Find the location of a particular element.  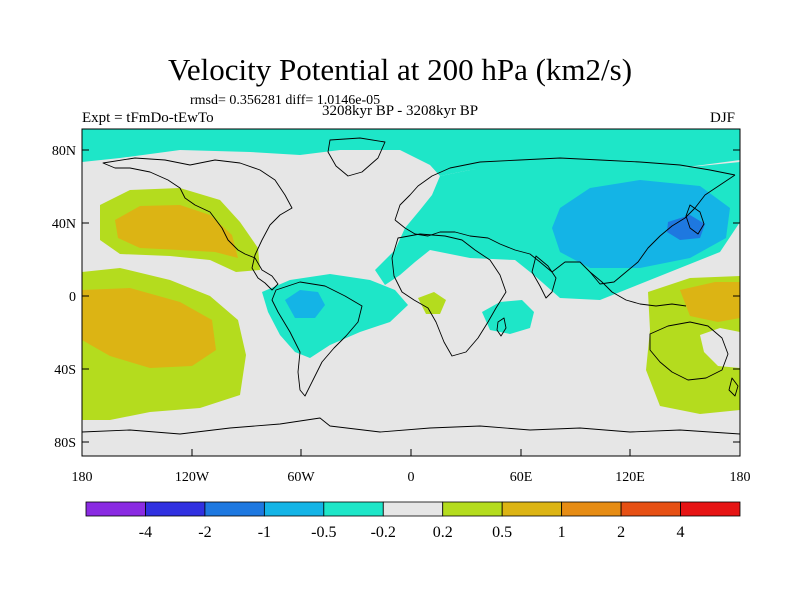

period-label: 3208kyr BP - 3208kyr BP is located at coordinates (400, 111).